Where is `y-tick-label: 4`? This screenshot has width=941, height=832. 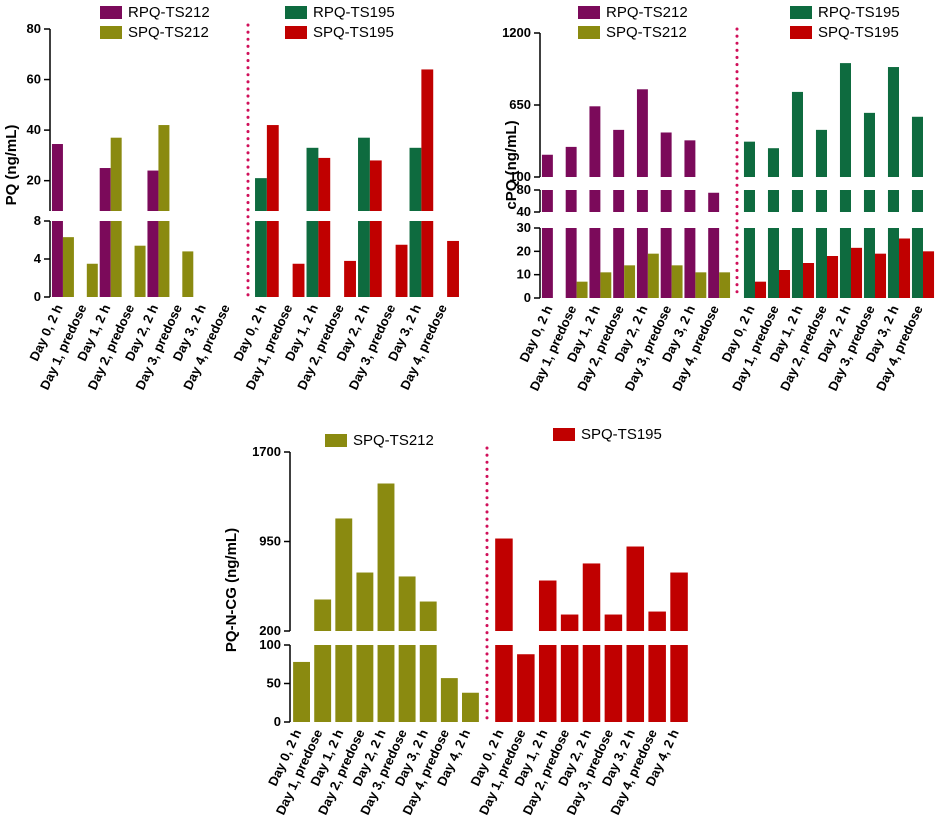 y-tick-label: 4 is located at coordinates (38, 258).